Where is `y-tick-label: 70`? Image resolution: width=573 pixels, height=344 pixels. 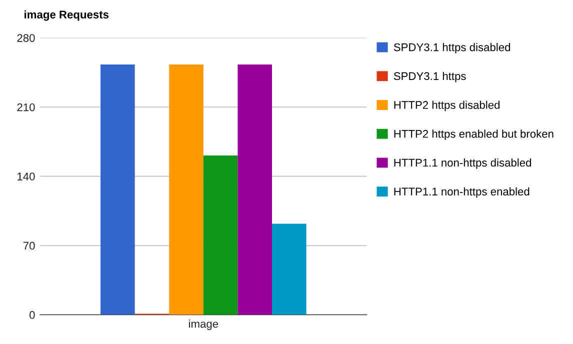 y-tick-label: 70 is located at coordinates (29, 246).